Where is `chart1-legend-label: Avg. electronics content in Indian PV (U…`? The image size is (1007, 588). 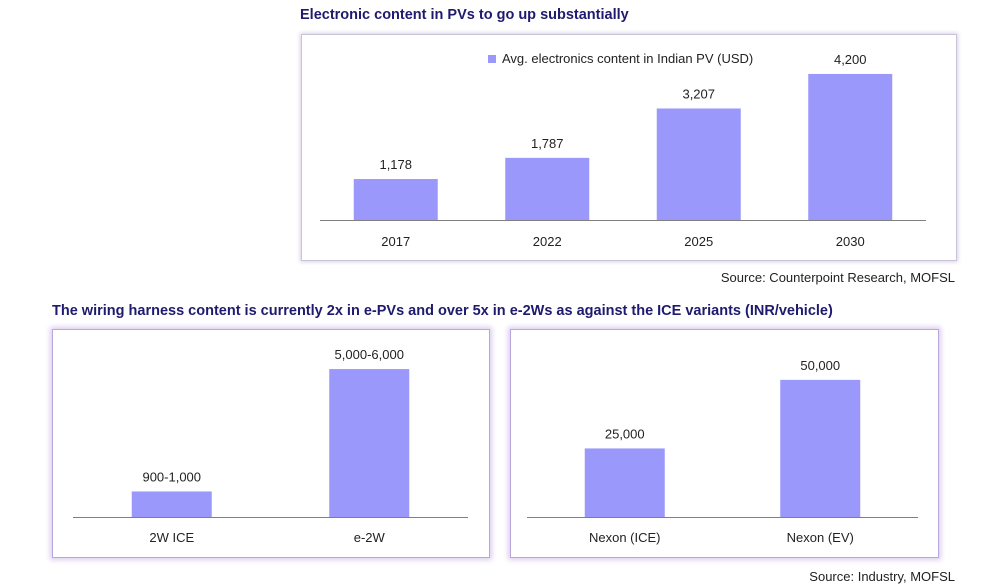 chart1-legend-label: Avg. electronics content in Indian PV (U… is located at coordinates (627, 58).